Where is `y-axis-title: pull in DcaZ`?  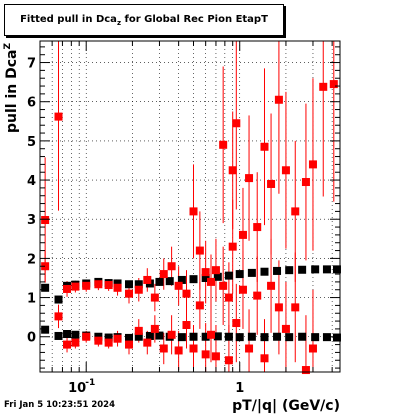
y-axis-title: pull in DcaZ is located at coordinates (11, 88).